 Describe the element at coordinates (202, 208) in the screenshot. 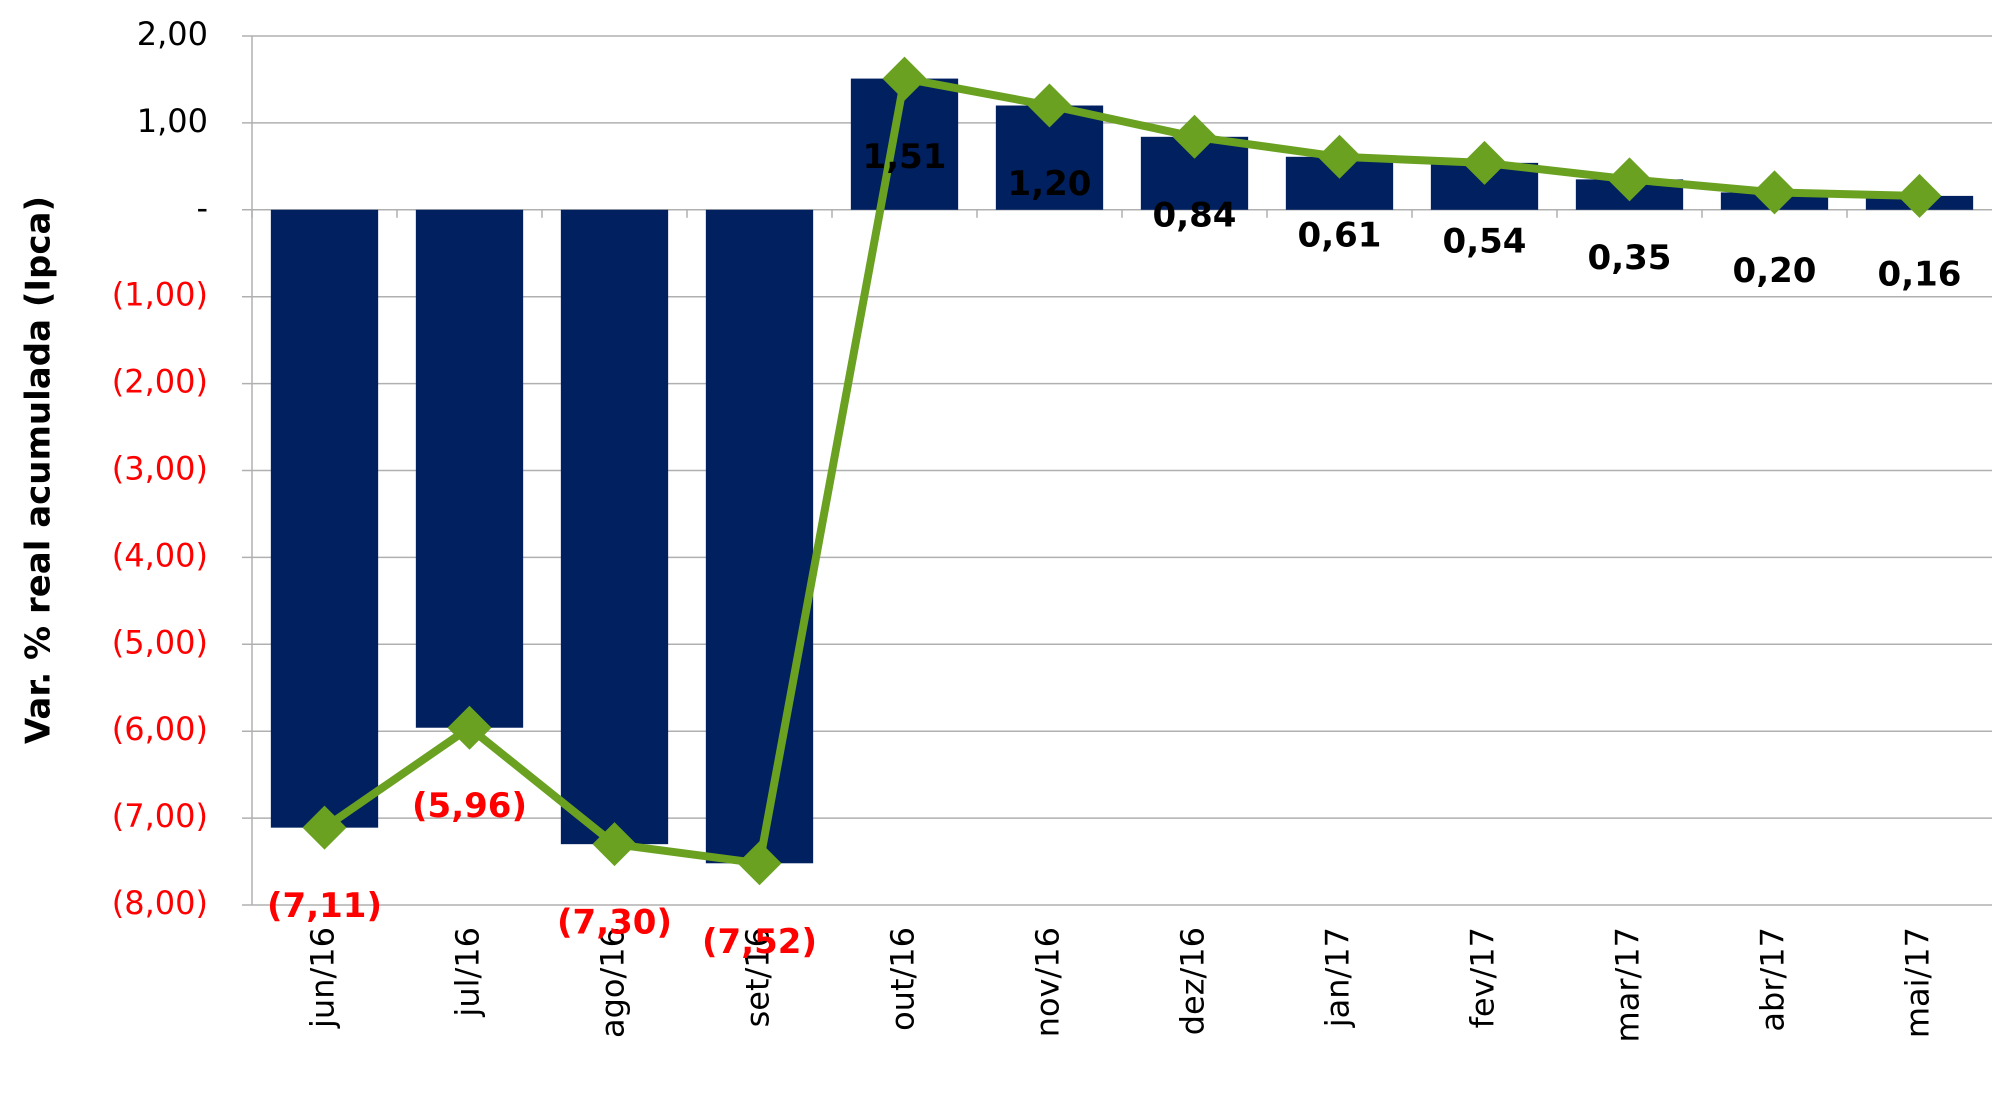

I see `y-tick-label: -` at that location.